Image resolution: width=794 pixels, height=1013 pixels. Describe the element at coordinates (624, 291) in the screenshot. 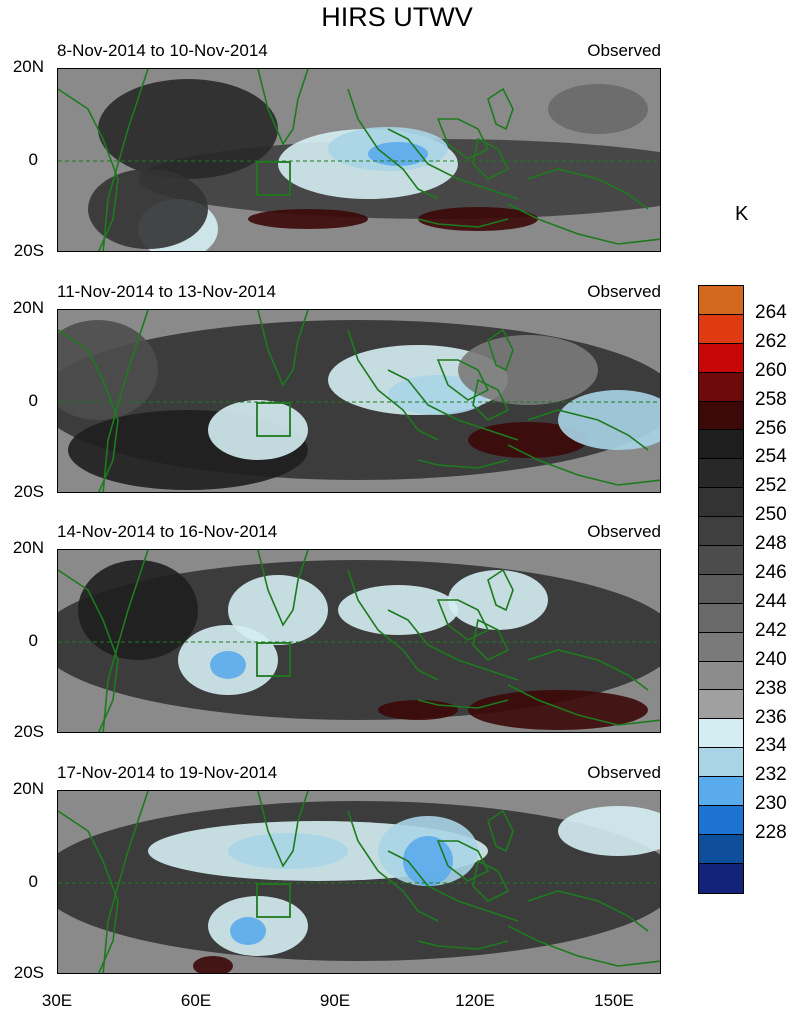

I see `panel-2-status: Observed` at that location.